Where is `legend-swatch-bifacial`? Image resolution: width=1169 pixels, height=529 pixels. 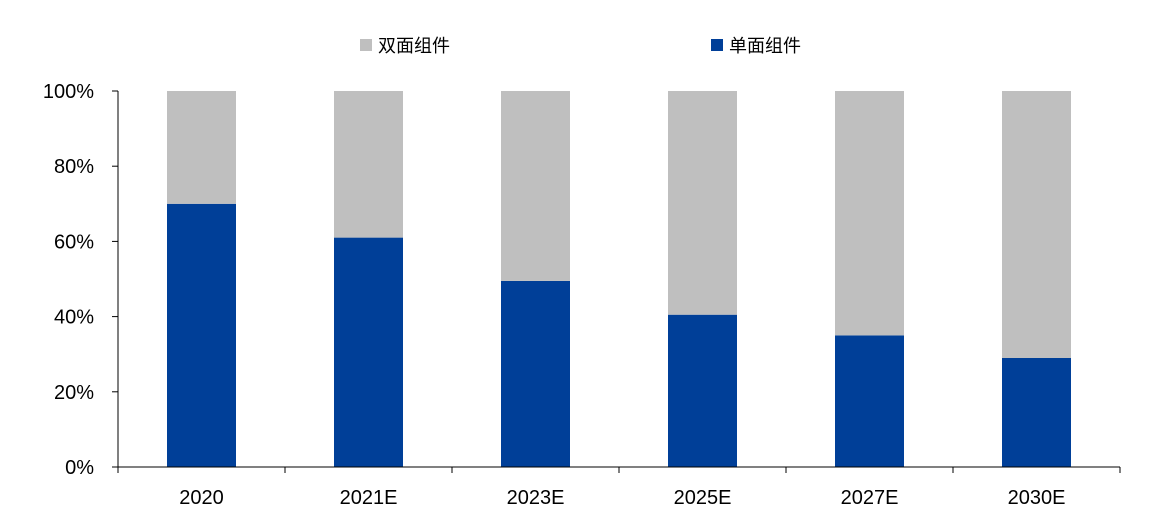 legend-swatch-bifacial is located at coordinates (366, 45).